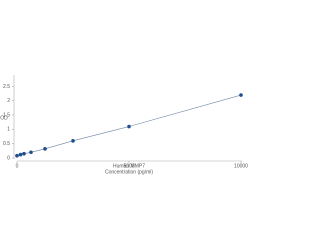 The width and height of the screenshot is (320, 250). Describe the element at coordinates (8, 158) in the screenshot. I see `y-tick-label: 0` at that location.